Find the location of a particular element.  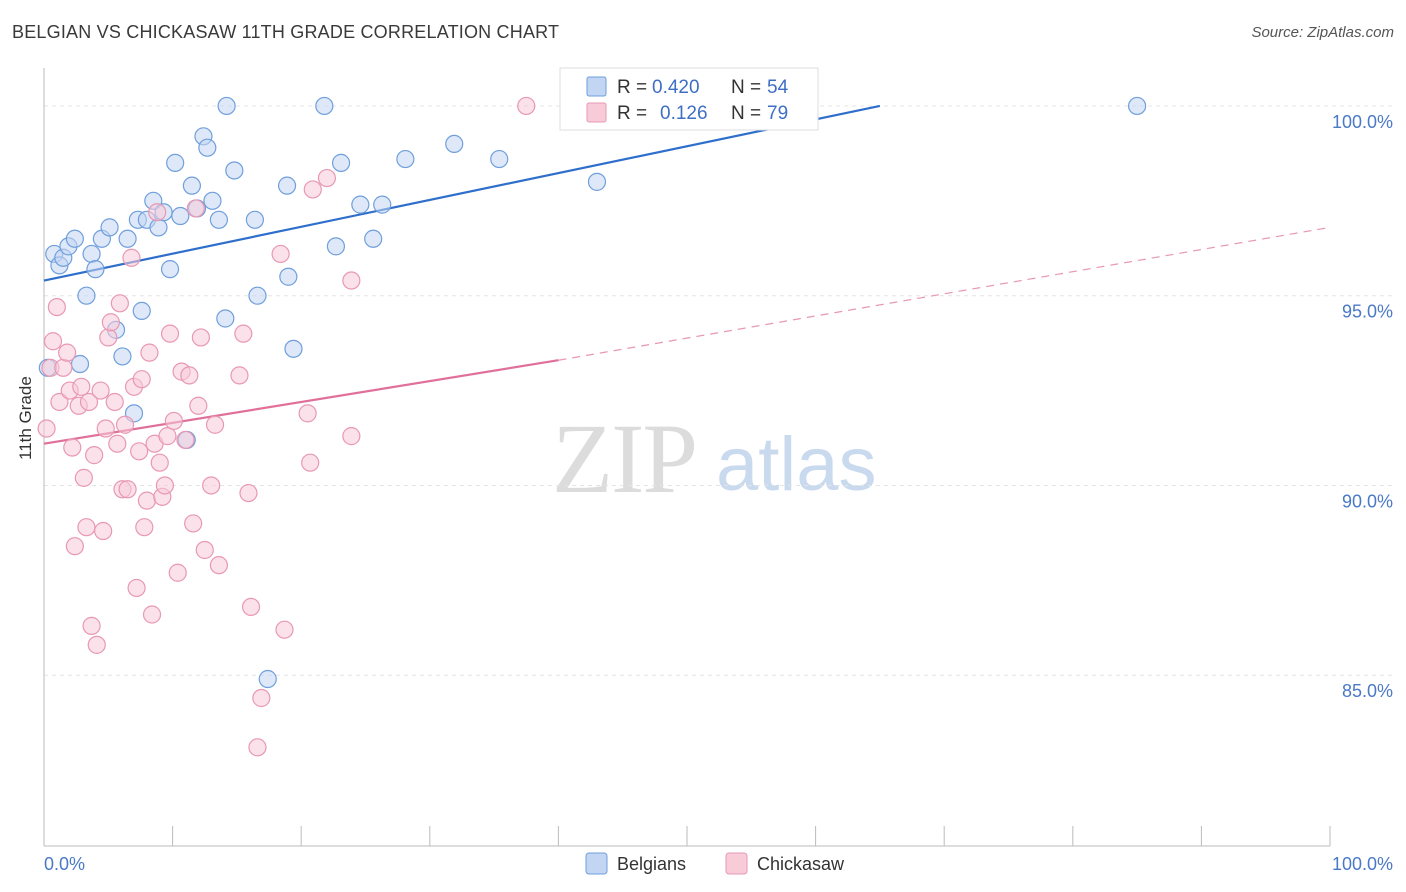

legend-n-value-chickasaw: 79 is located at coordinates (777, 113).